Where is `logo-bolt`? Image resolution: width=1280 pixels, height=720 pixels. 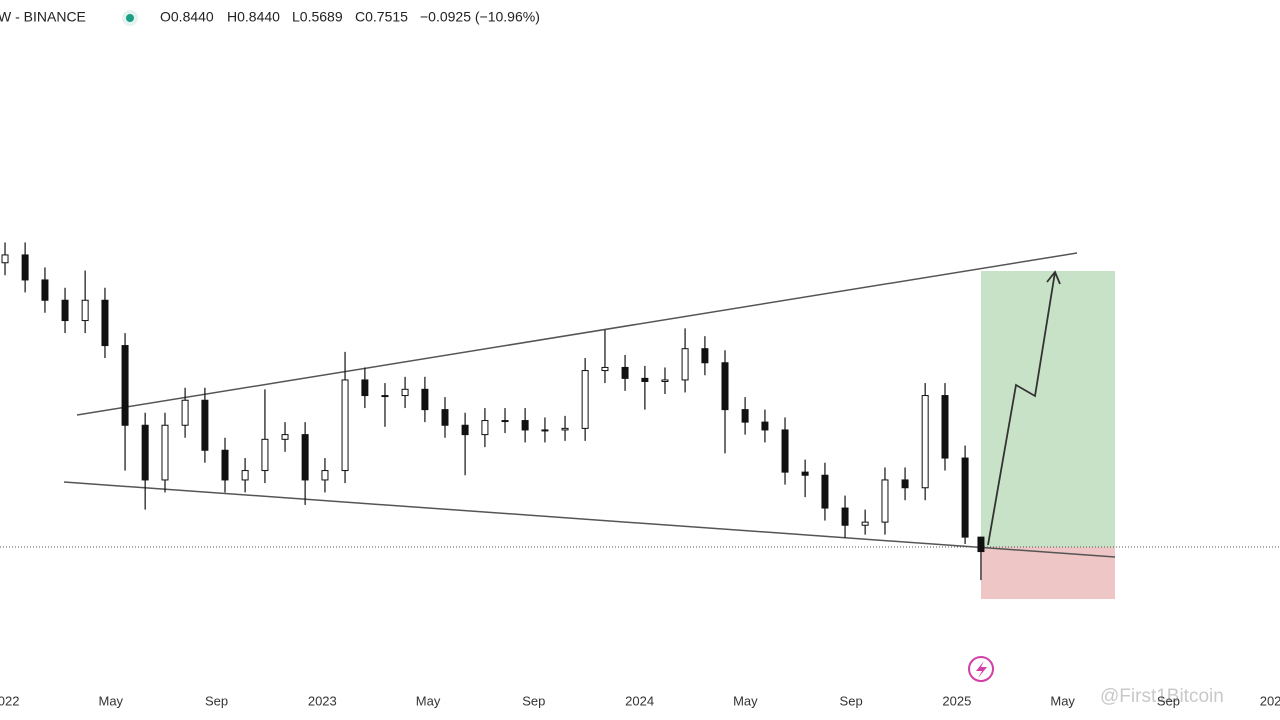 logo-bolt is located at coordinates (981, 669).